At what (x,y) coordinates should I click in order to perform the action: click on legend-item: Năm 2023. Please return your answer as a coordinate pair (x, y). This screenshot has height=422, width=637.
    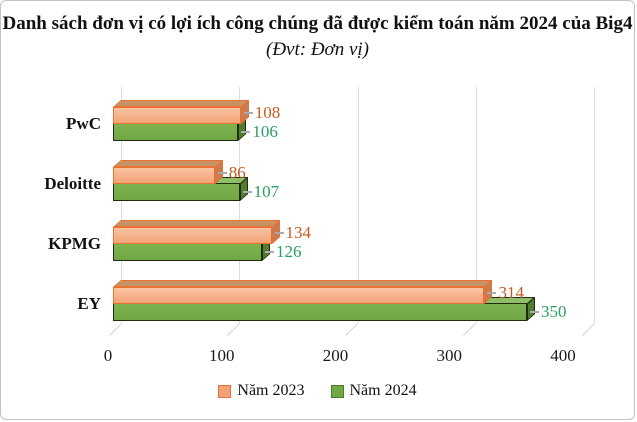
    Looking at the image, I should click on (261, 391).